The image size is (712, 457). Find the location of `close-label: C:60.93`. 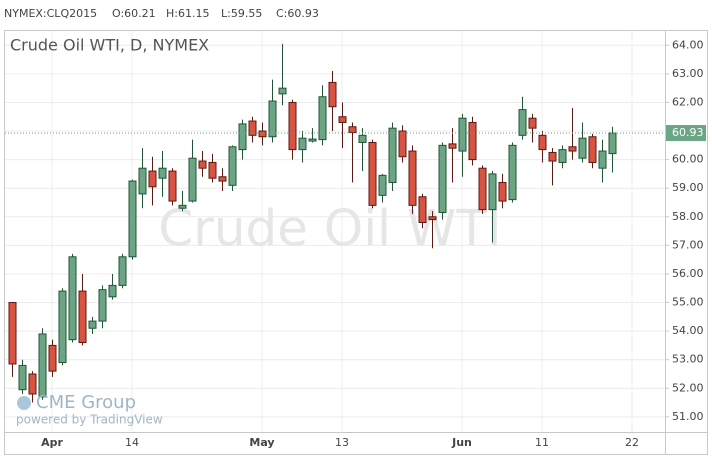

close-label: C:60.93 is located at coordinates (297, 13).